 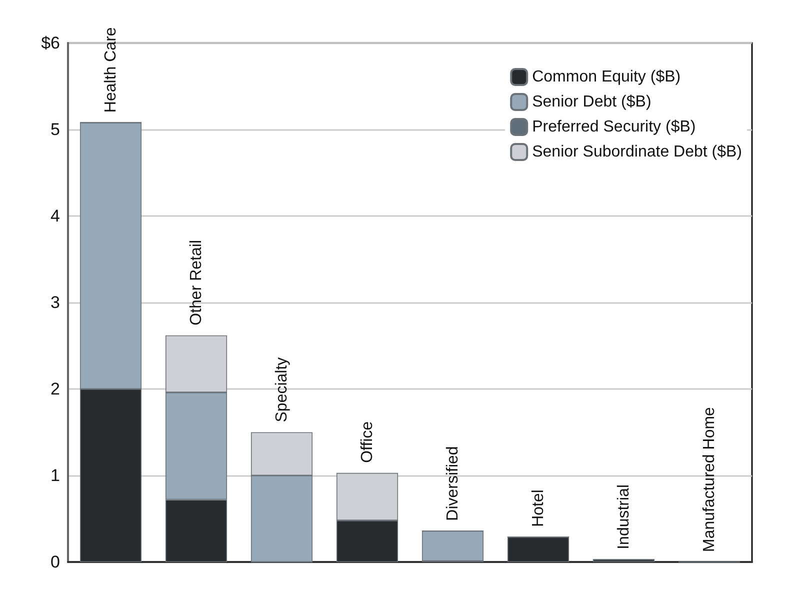 I want to click on y-tick-label: 4, so click(x=55, y=216).